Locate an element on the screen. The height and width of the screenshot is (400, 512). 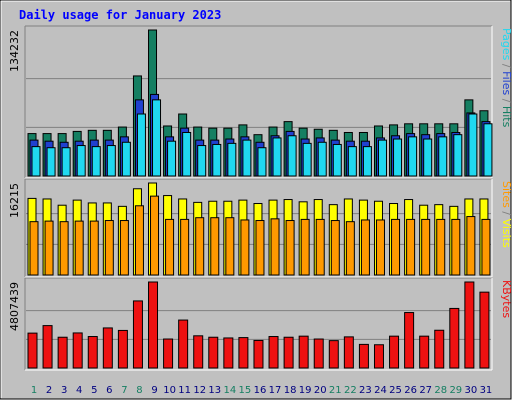
x-tick-label-day-20: 20 is located at coordinates (320, 390).